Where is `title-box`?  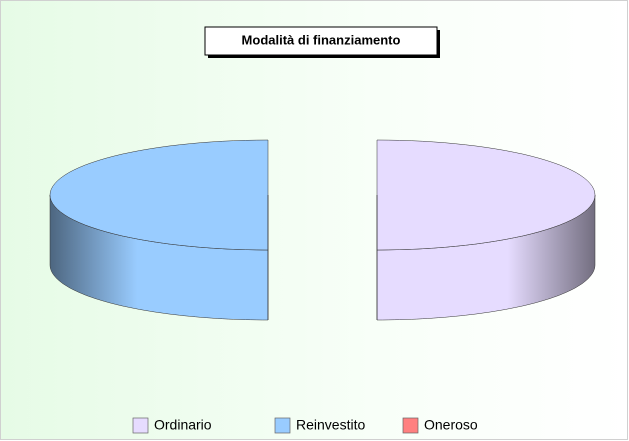
title-box is located at coordinates (321, 41).